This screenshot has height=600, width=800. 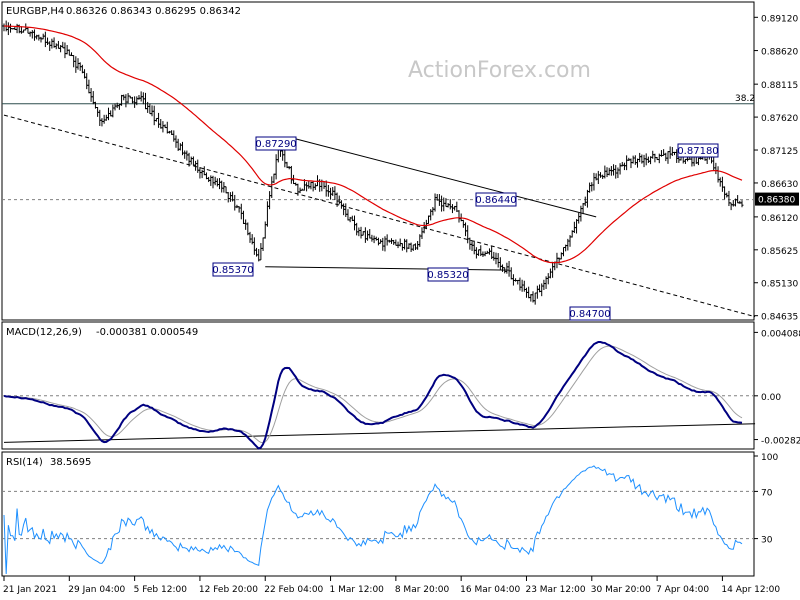 What do you see at coordinates (780, 442) in the screenshot?
I see `macd-axis-tick-label: -0.00282` at bounding box center [780, 442].